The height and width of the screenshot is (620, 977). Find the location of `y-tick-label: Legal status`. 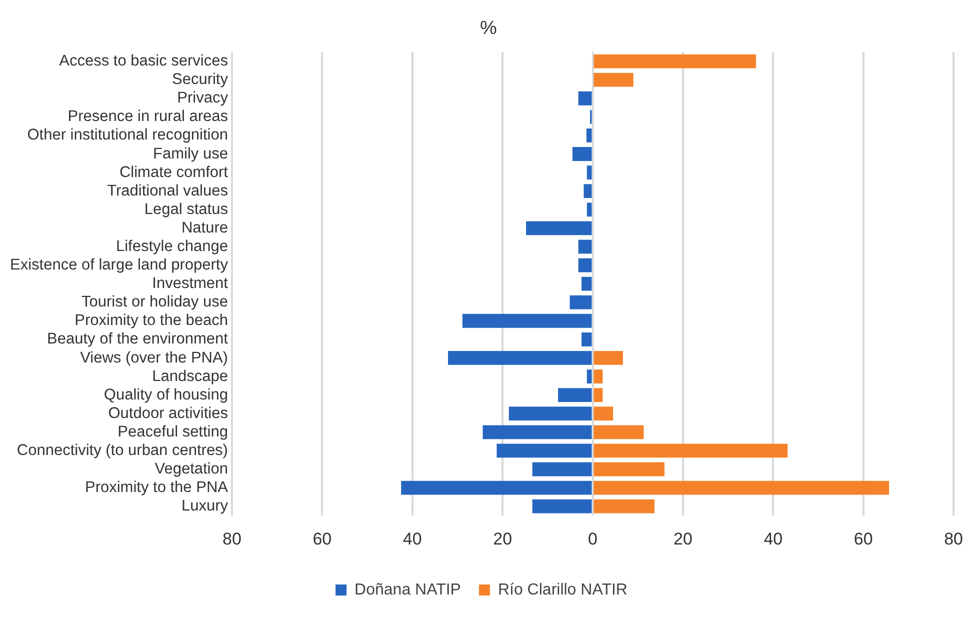

y-tick-label: Legal status is located at coordinates (186, 209).